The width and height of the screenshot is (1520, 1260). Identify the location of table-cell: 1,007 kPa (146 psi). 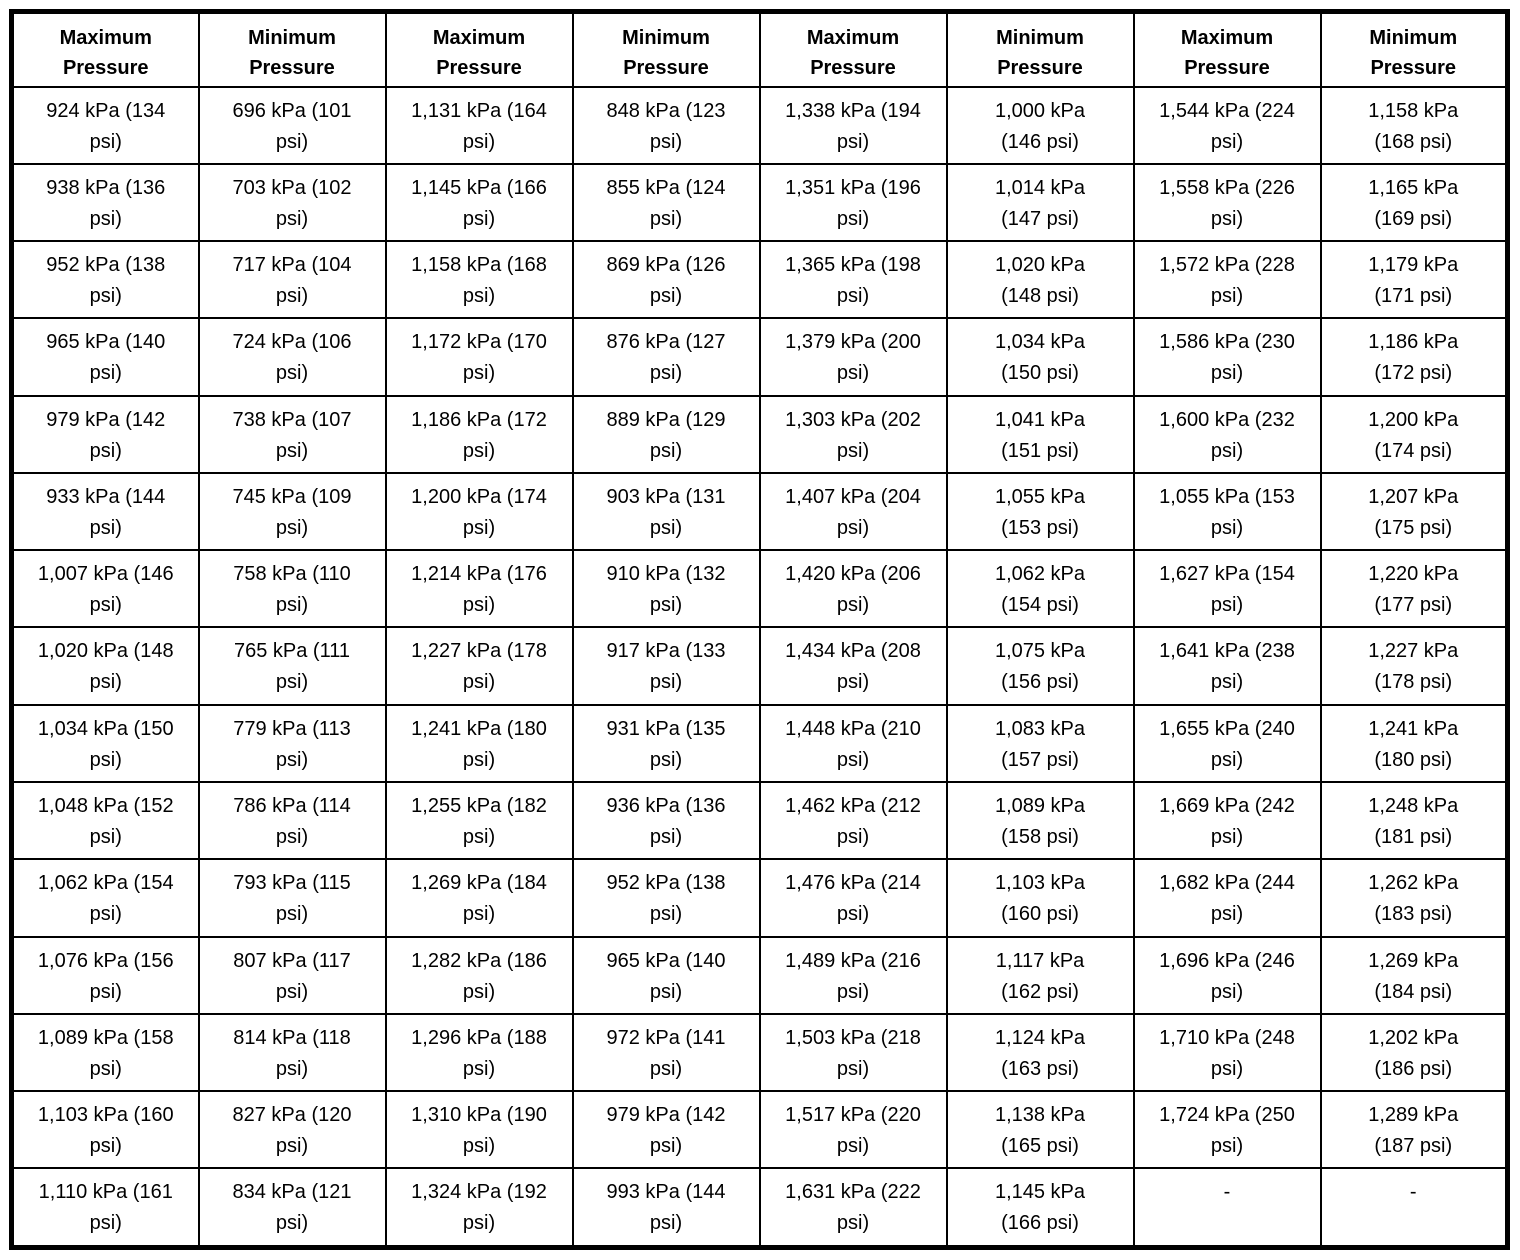
(105, 589).